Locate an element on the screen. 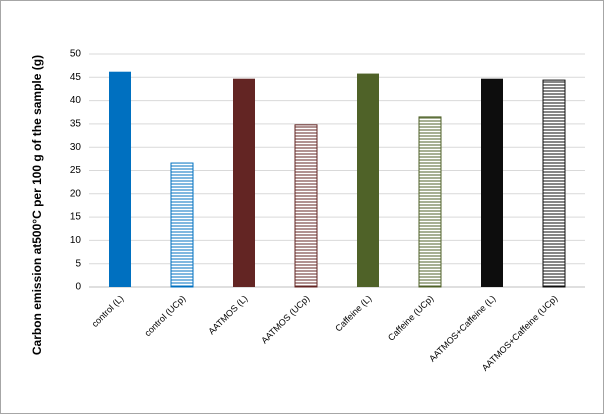  y-tick-label: 0 is located at coordinates (78, 287).